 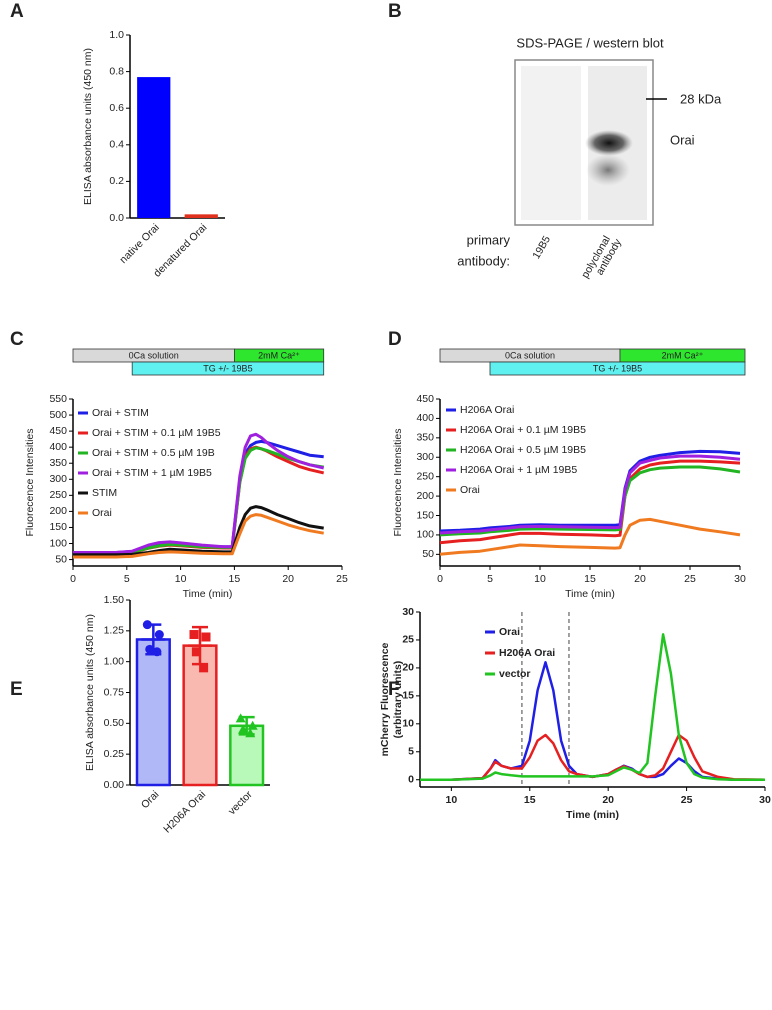 What do you see at coordinates (408, 640) in the screenshot?
I see `y-tick-label: 25` at bounding box center [408, 640].